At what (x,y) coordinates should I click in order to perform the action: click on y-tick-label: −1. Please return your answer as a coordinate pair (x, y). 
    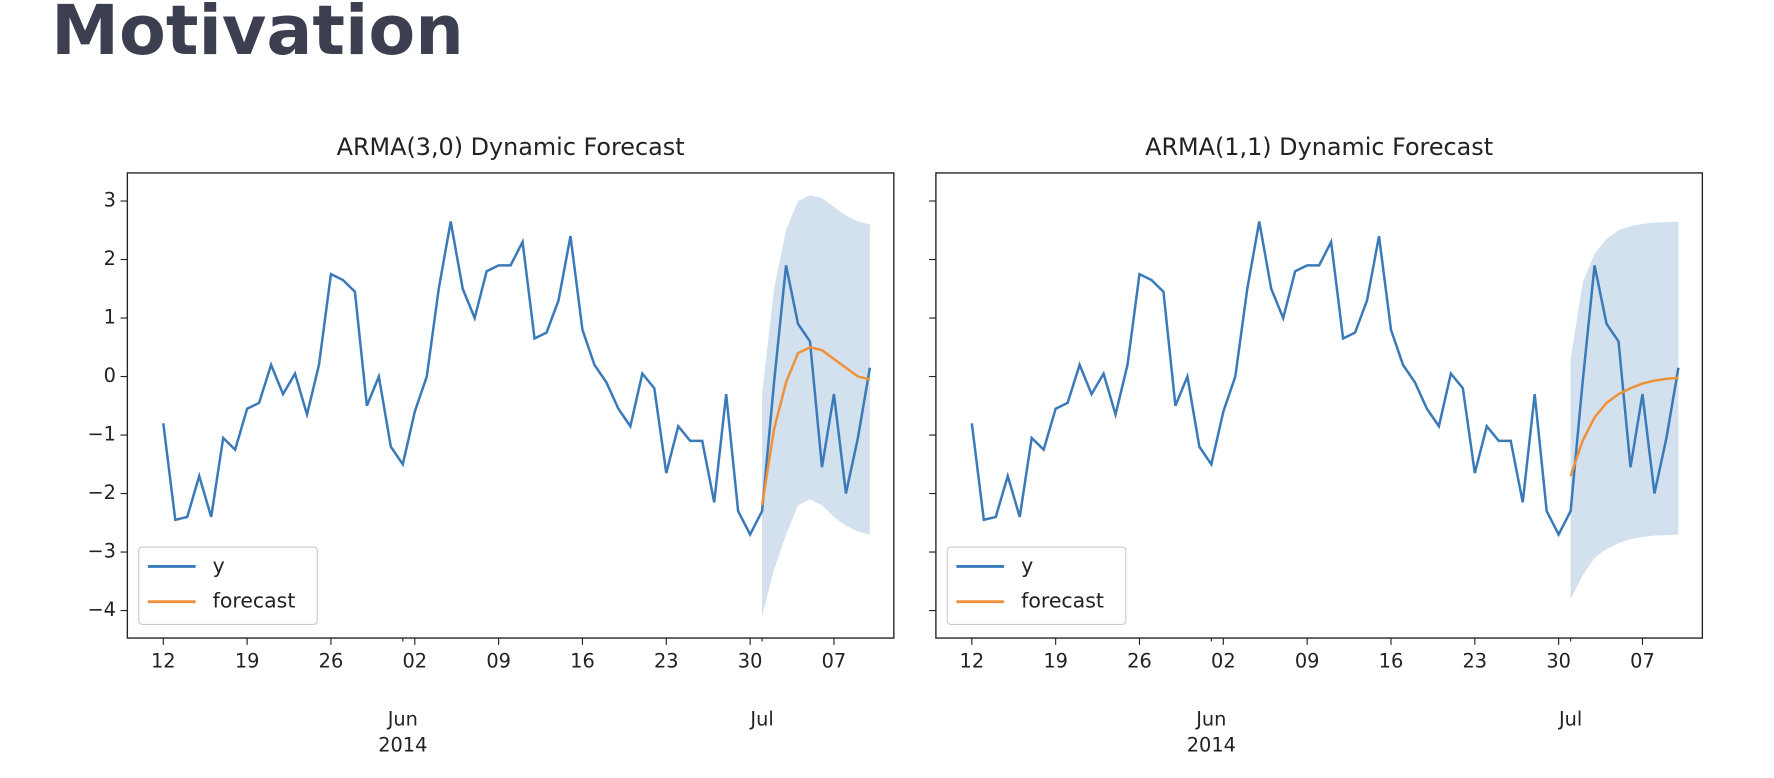
    Looking at the image, I should click on (101, 434).